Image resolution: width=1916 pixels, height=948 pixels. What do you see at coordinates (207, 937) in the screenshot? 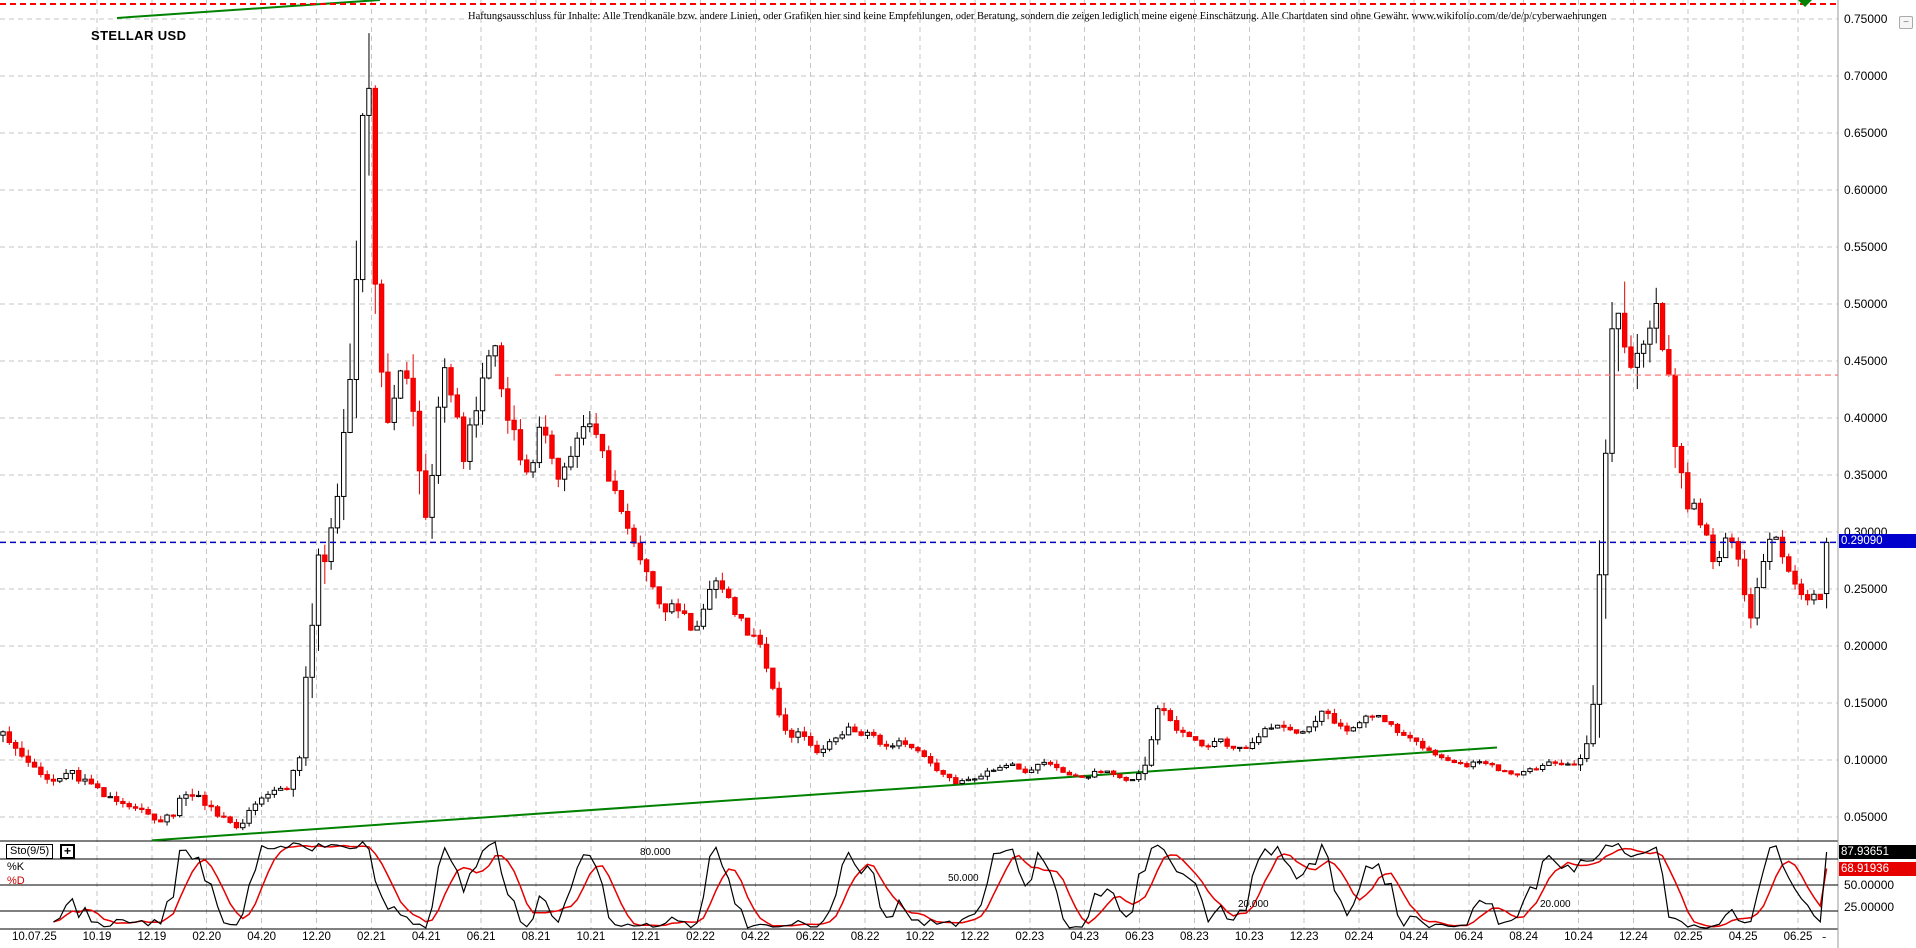
I see `date-tick-label: 02.20` at bounding box center [207, 937].